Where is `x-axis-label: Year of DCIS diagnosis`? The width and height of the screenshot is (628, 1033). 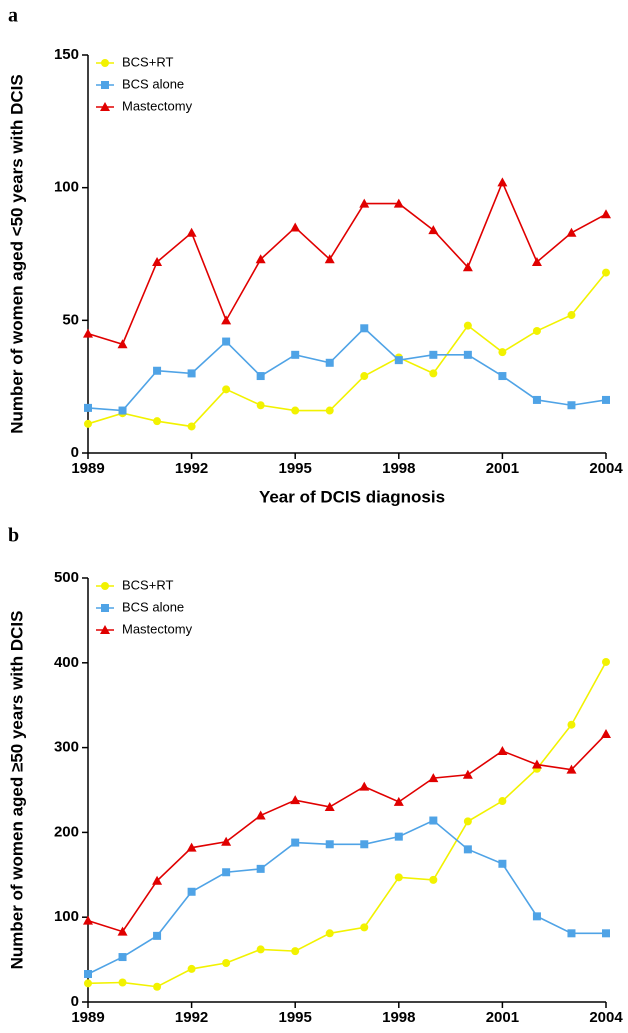 x-axis-label: Year of DCIS diagnosis is located at coordinates (352, 496).